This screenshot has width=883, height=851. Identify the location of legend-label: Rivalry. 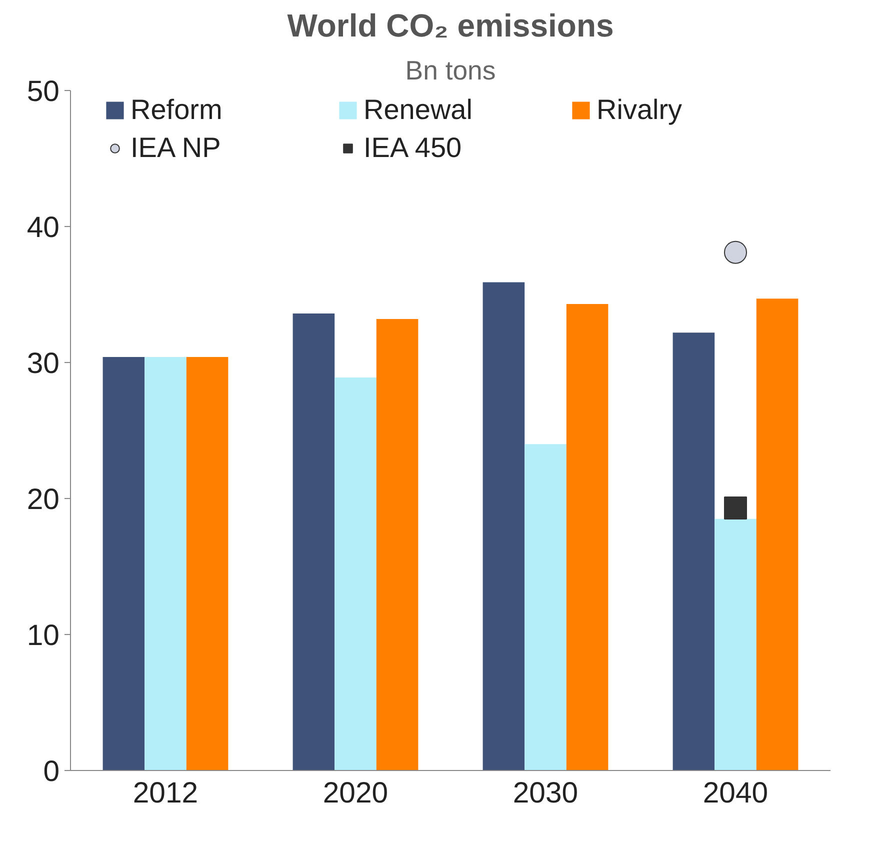
(640, 110).